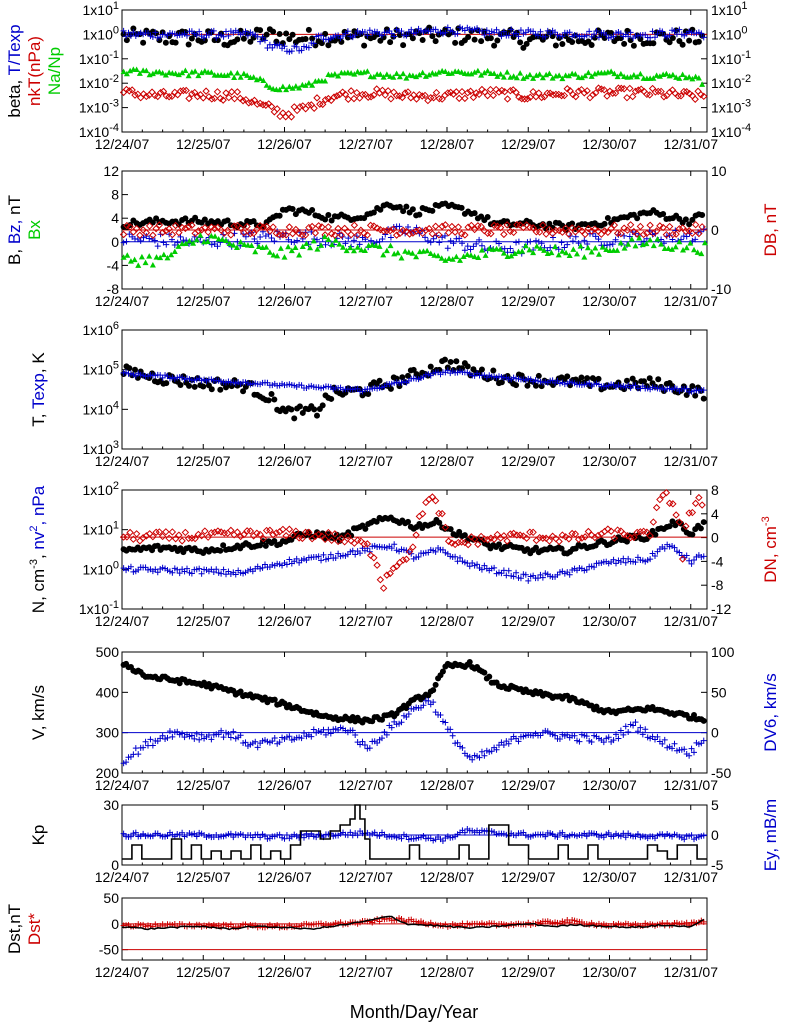 The width and height of the screenshot is (791, 1024). What do you see at coordinates (38, 389) in the screenshot?
I see `left-axis-label: T, Texp, K` at bounding box center [38, 389].